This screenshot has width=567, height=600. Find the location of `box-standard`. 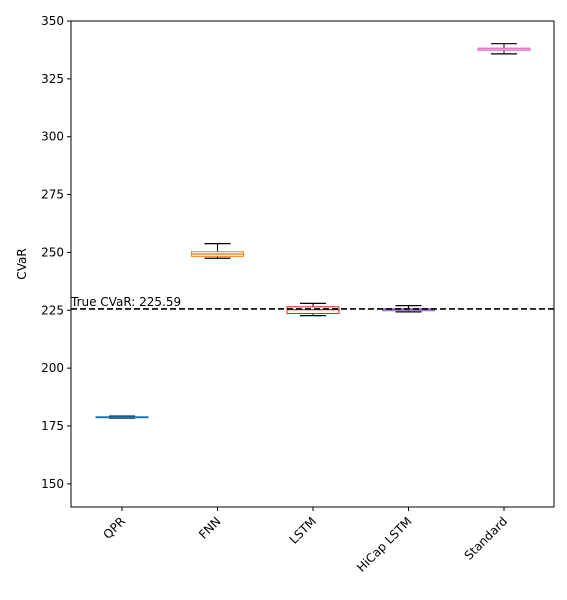

box-standard is located at coordinates (504, 49).